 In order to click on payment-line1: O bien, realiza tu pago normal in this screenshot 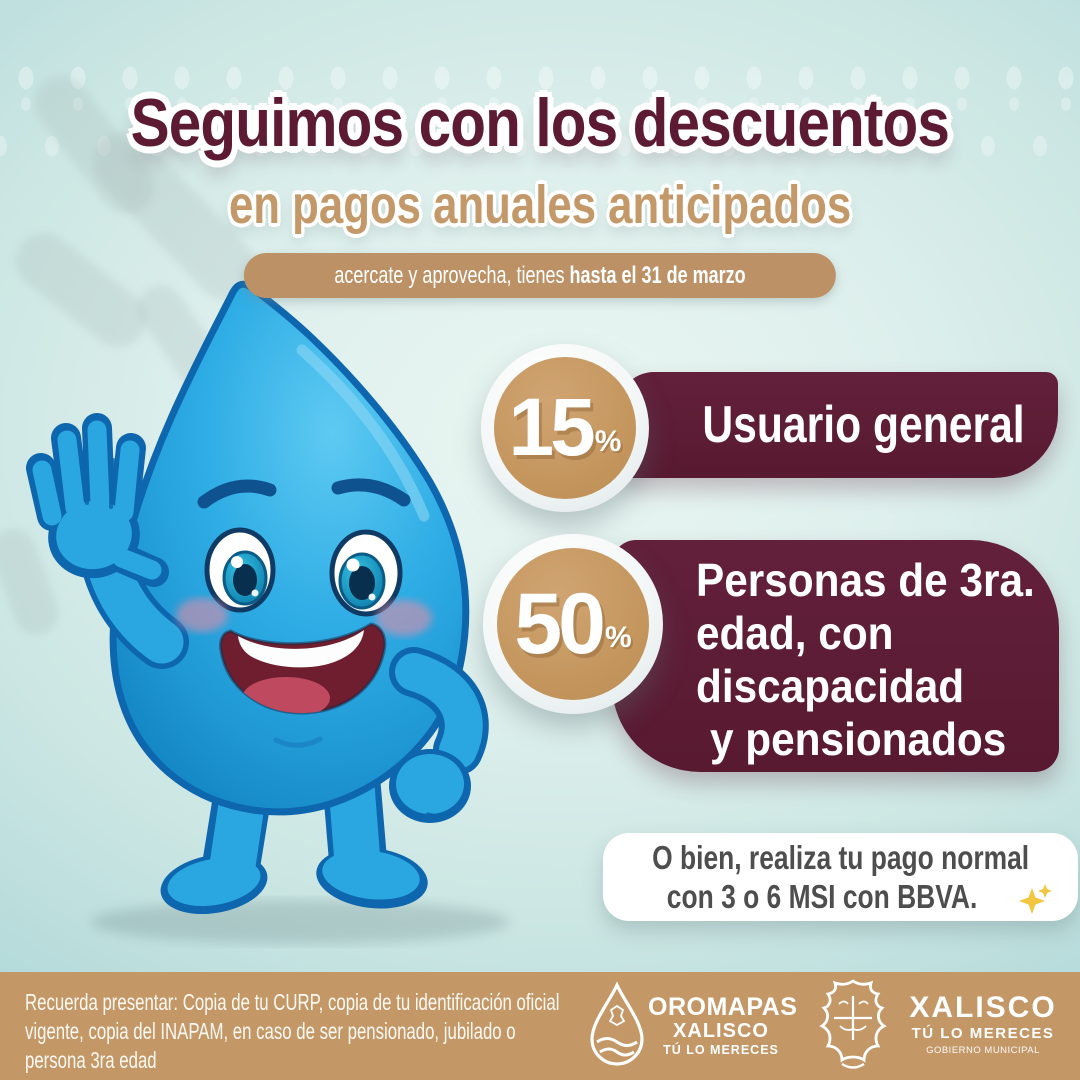, I will do `click(840, 857)`.